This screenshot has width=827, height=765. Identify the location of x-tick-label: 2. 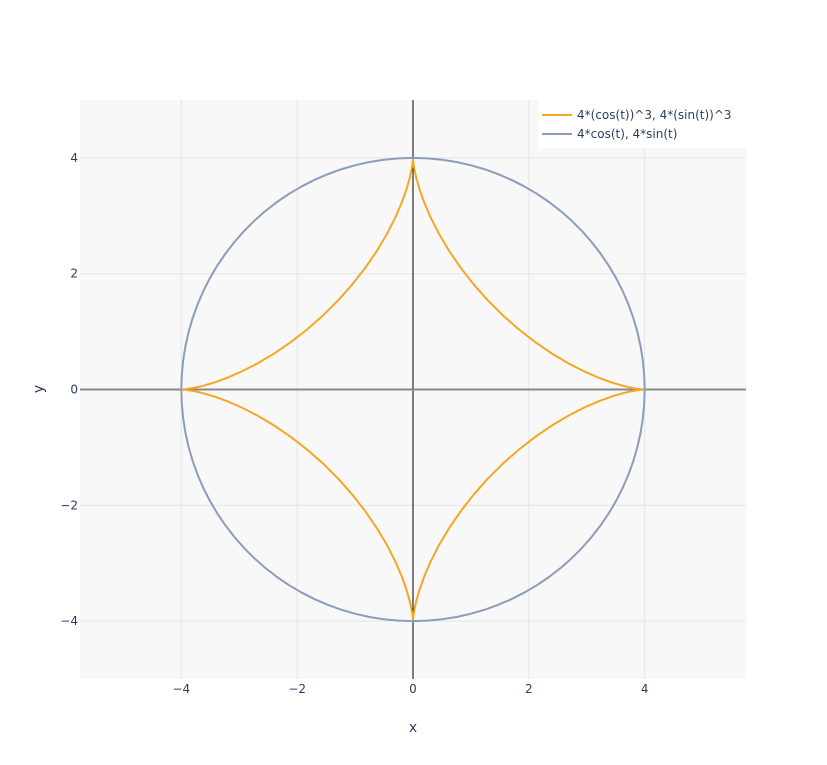
(529, 689).